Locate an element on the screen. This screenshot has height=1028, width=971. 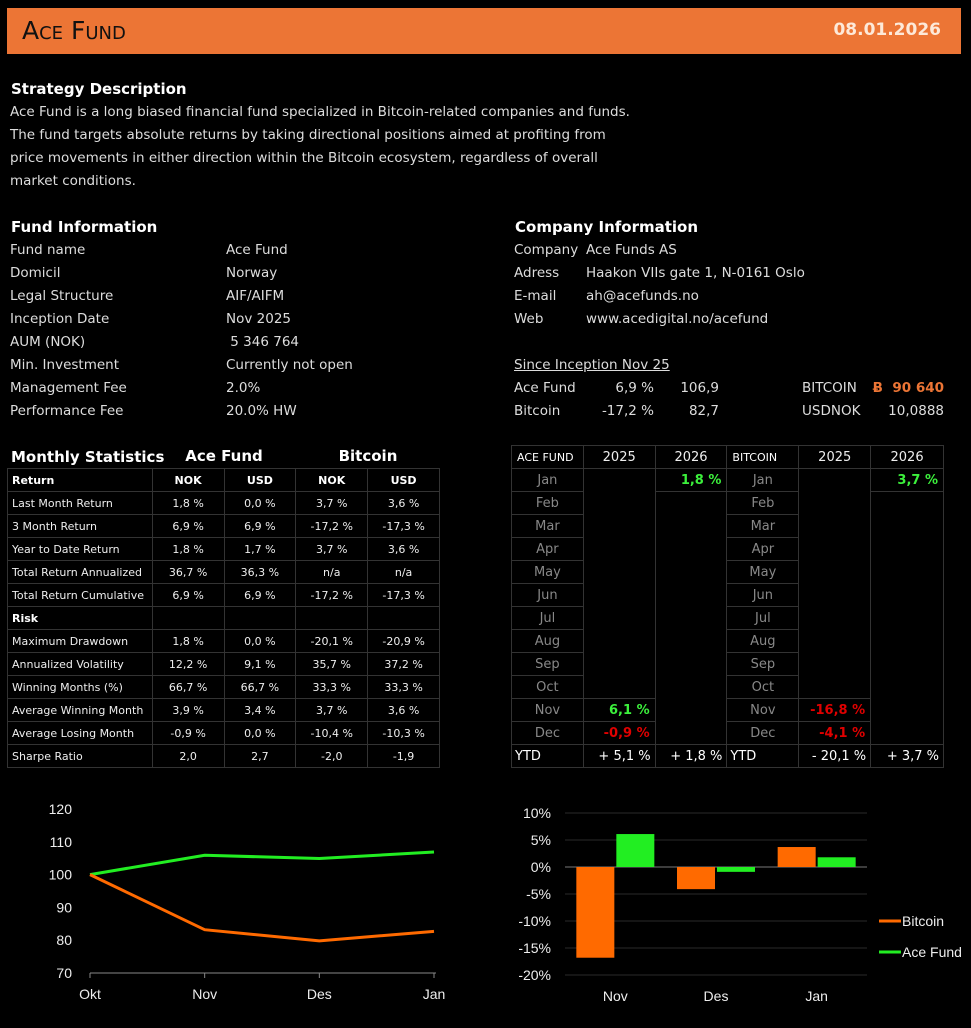
month-row: Jan 1,8 % Jan 3,7 % is located at coordinates (727, 480).